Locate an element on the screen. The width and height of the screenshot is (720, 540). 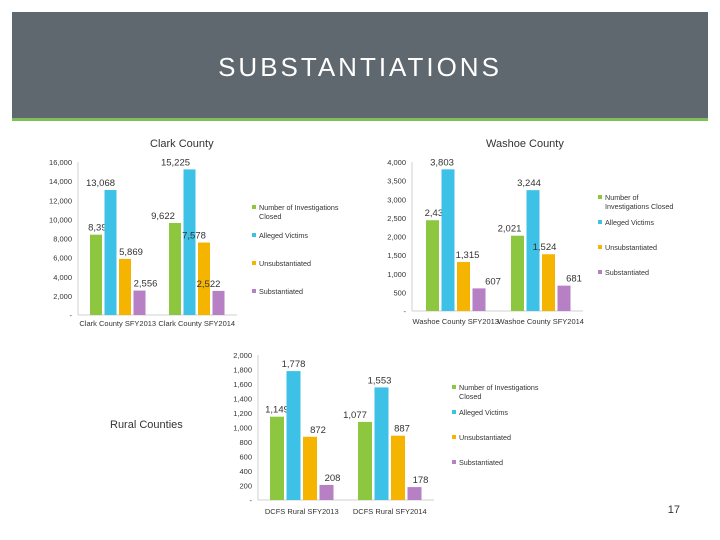
clark-y-tick-label: 16,000 is located at coordinates (60, 162).